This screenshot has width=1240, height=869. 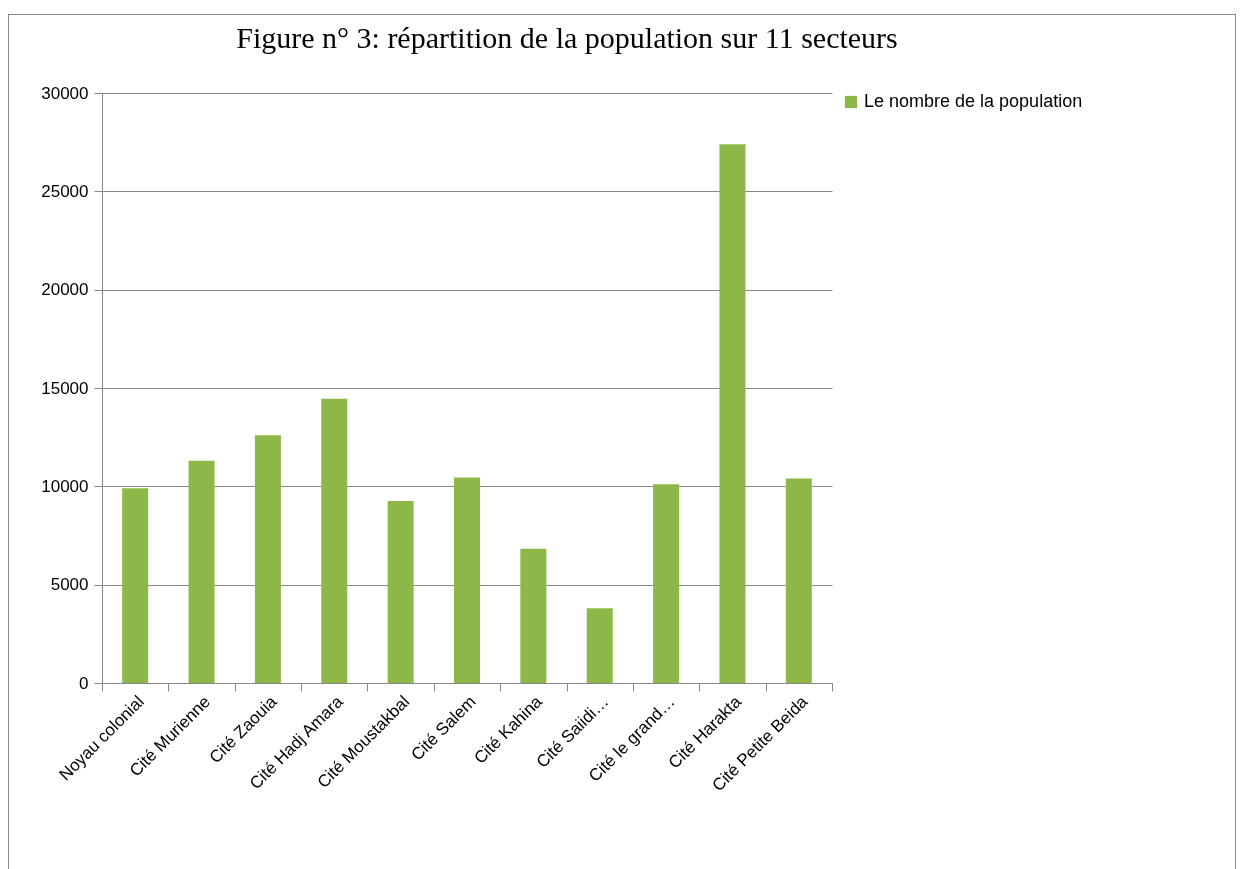 What do you see at coordinates (567, 37) in the screenshot?
I see `chart-title: Figure n° 3: répartition de la population sur 11 secteurs` at bounding box center [567, 37].